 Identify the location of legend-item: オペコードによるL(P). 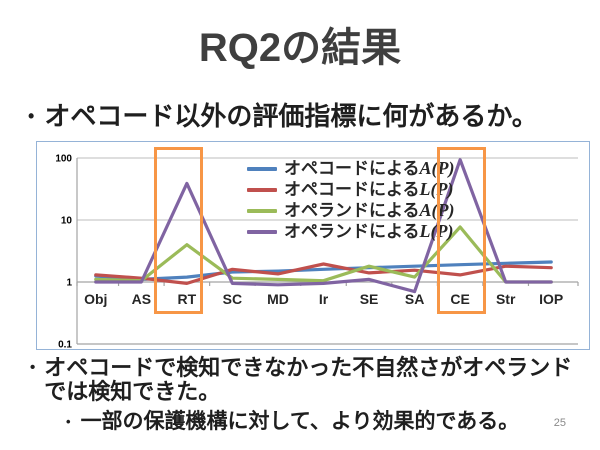
(351, 189).